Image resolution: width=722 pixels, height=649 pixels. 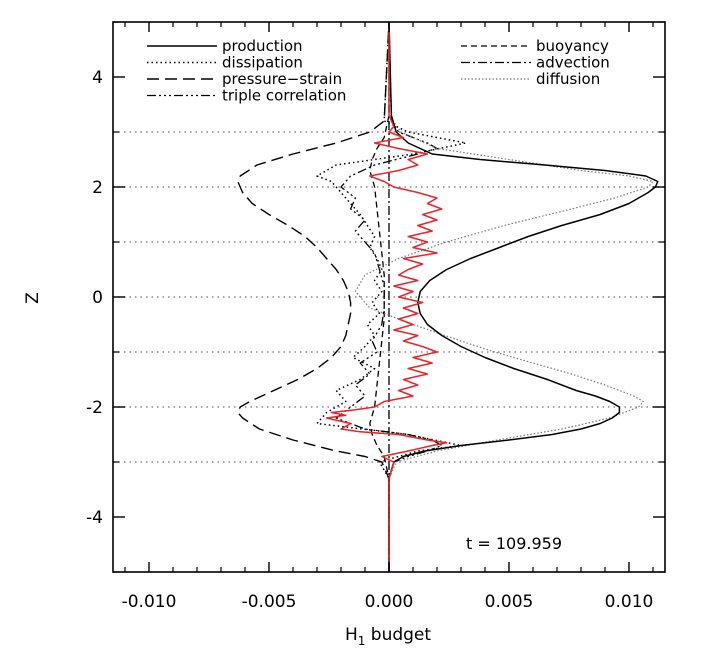 I want to click on x-axis-title: H1 budget, so click(x=388, y=636).